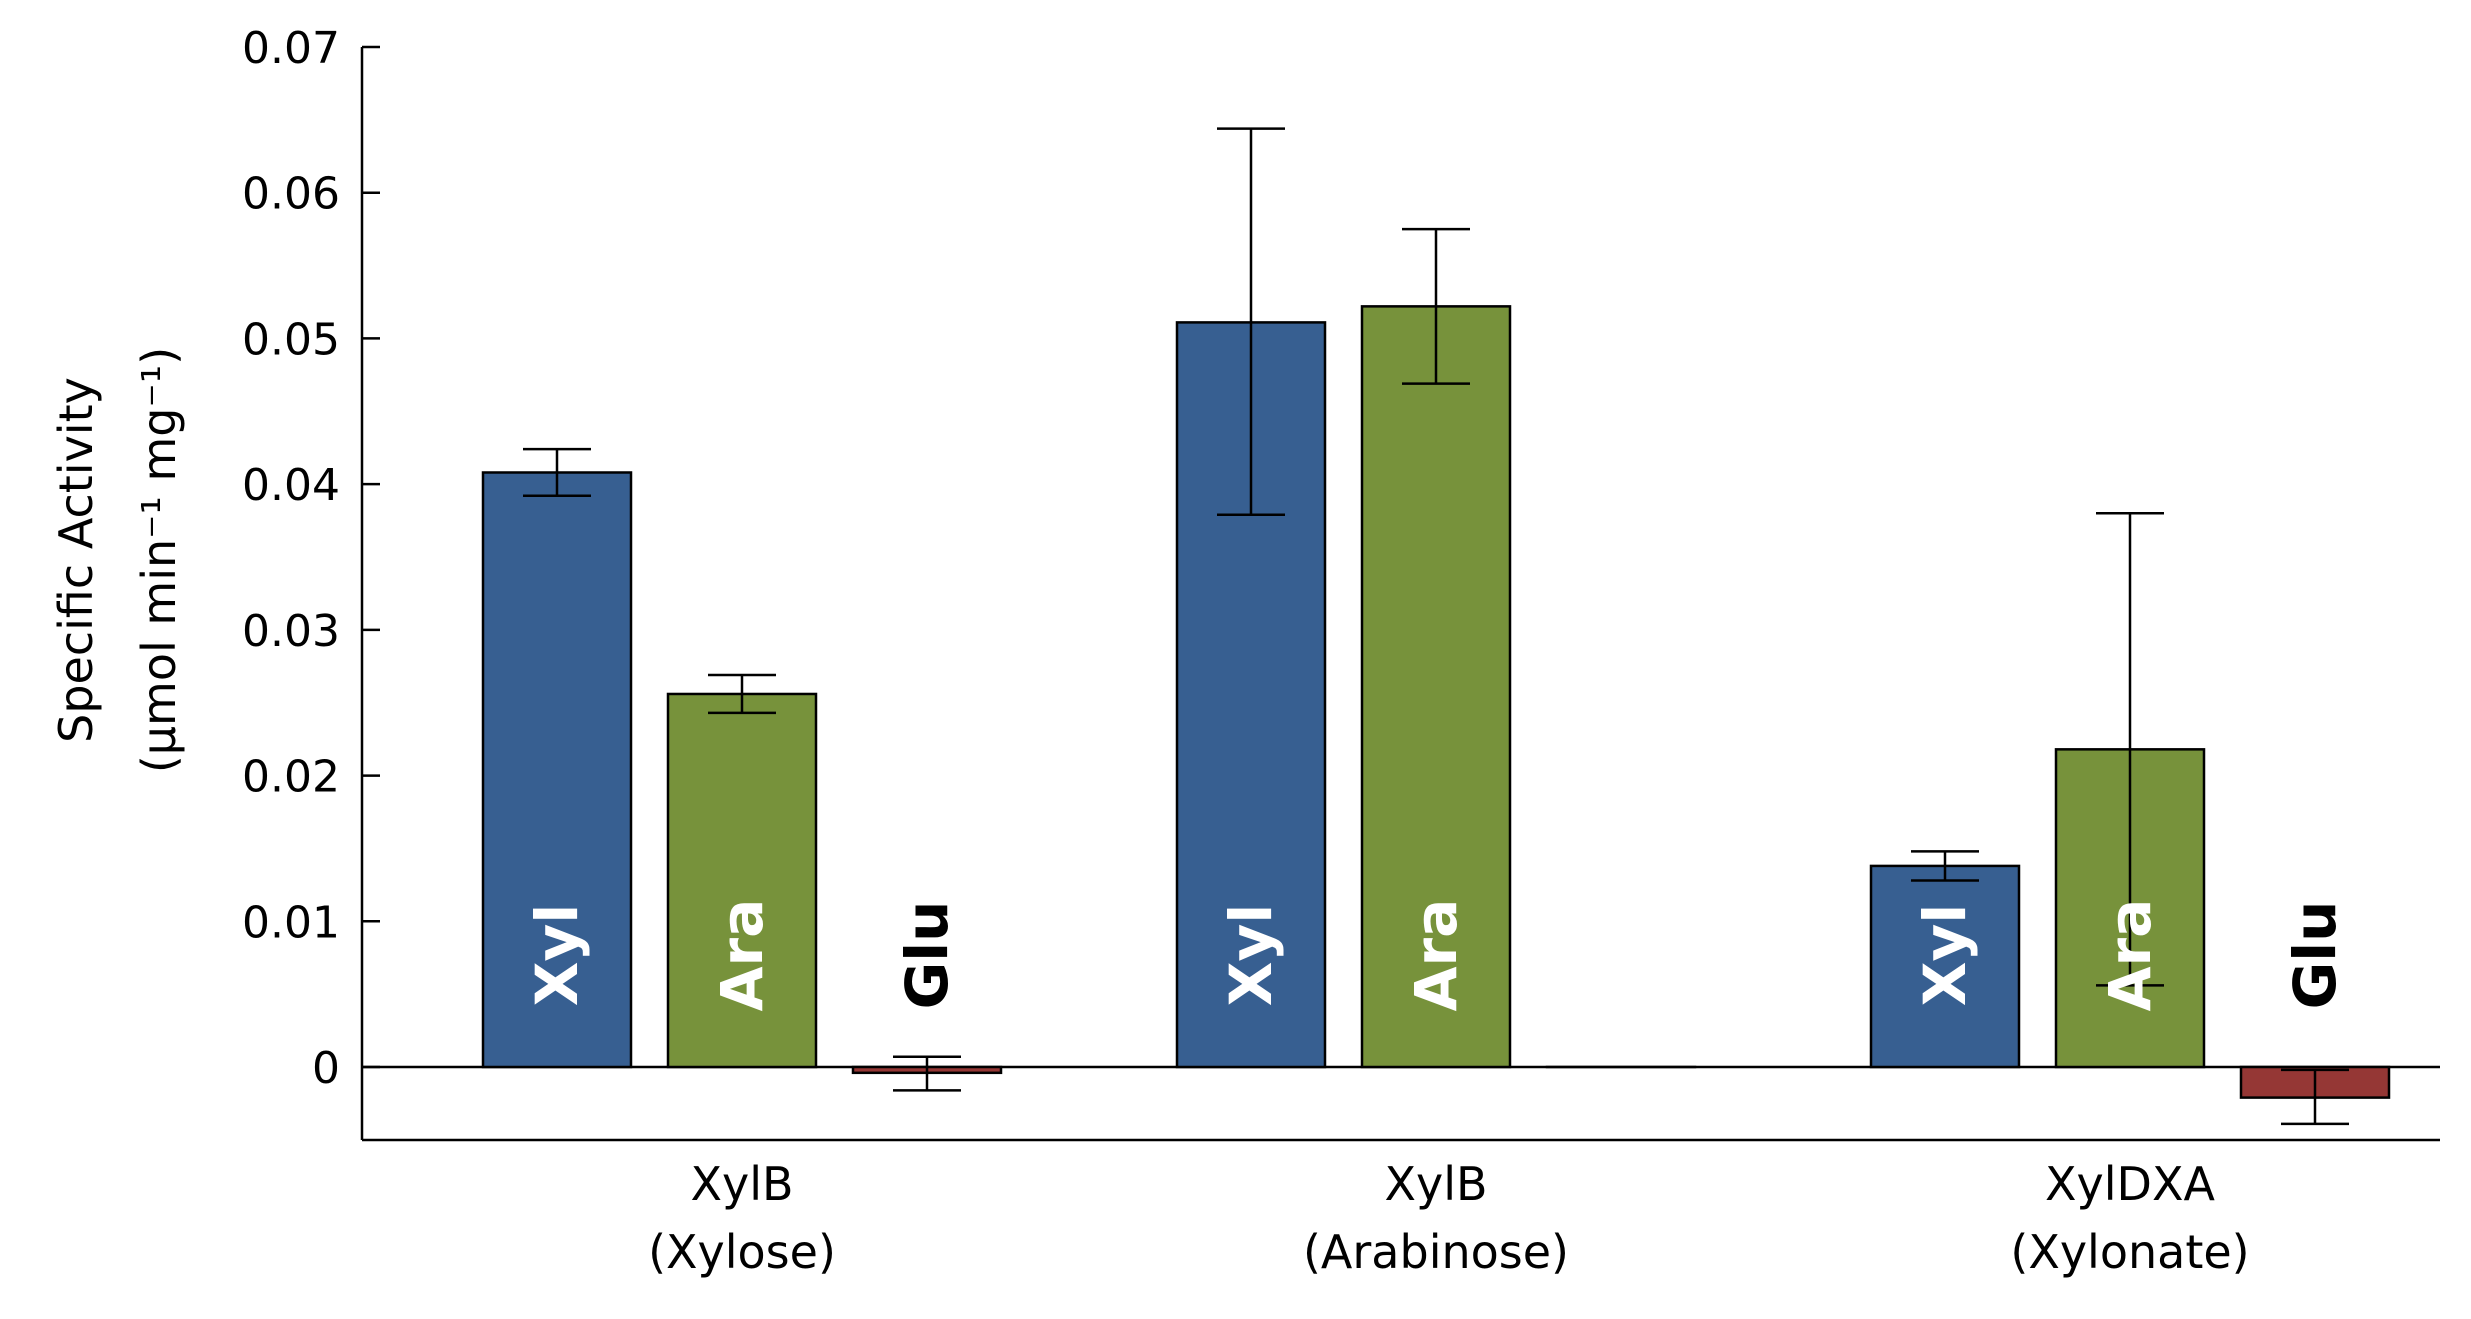  I want to click on y-tick-label: 0.04, so click(291, 485).